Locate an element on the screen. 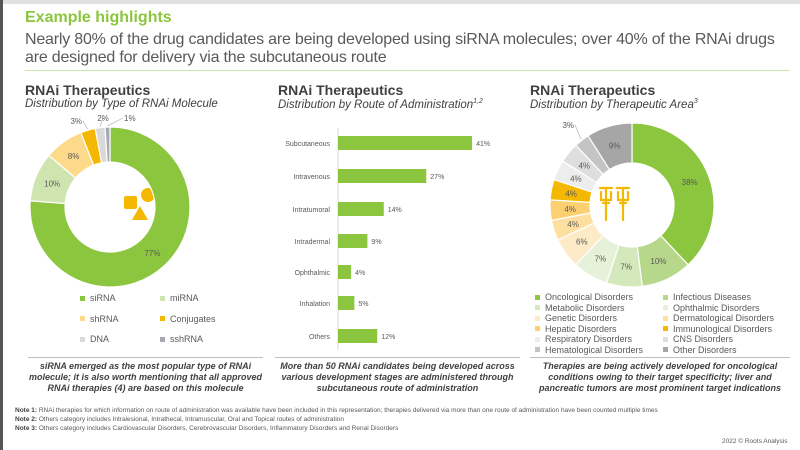 This screenshot has width=800, height=450. legend-item: Ophthalmic Disorders is located at coordinates (727, 308).